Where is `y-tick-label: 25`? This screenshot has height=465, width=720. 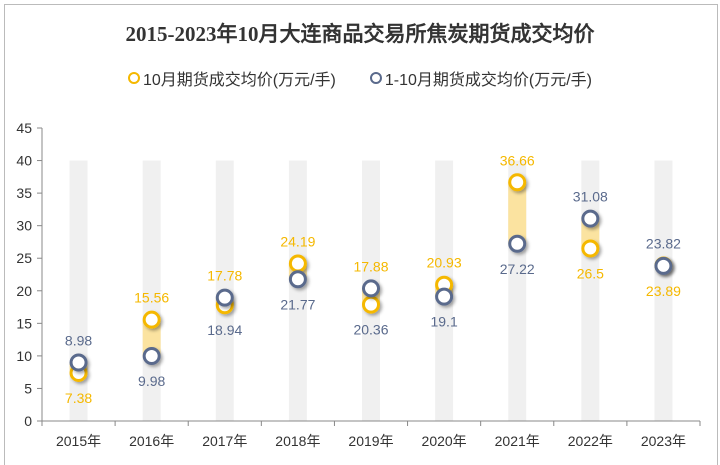 y-tick-label: 25 is located at coordinates (24, 258).